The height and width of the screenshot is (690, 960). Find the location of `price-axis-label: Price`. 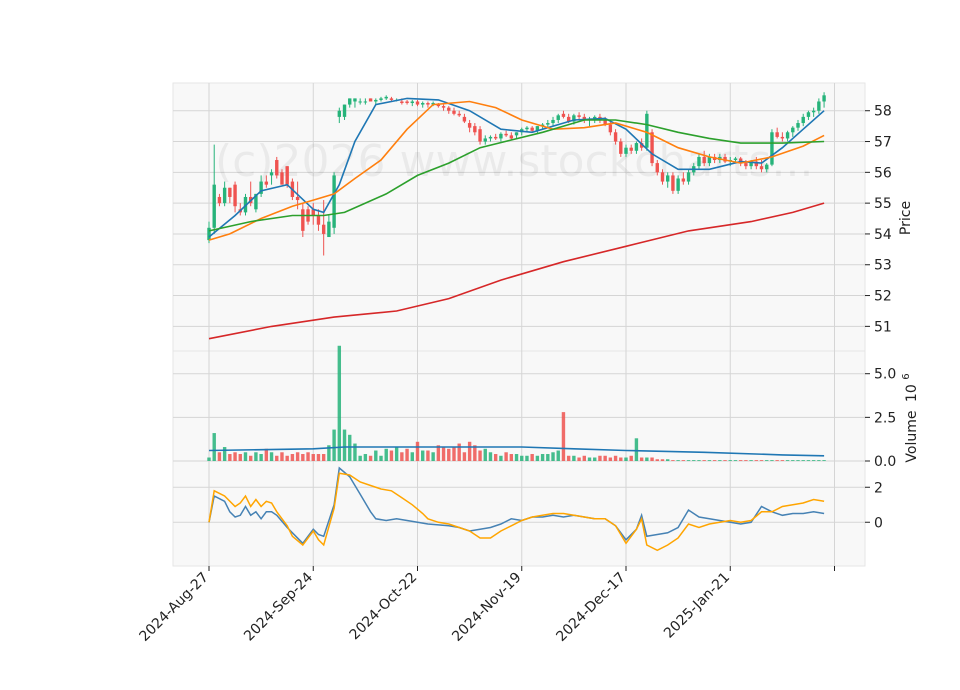

price-axis-label: Price is located at coordinates (906, 218).